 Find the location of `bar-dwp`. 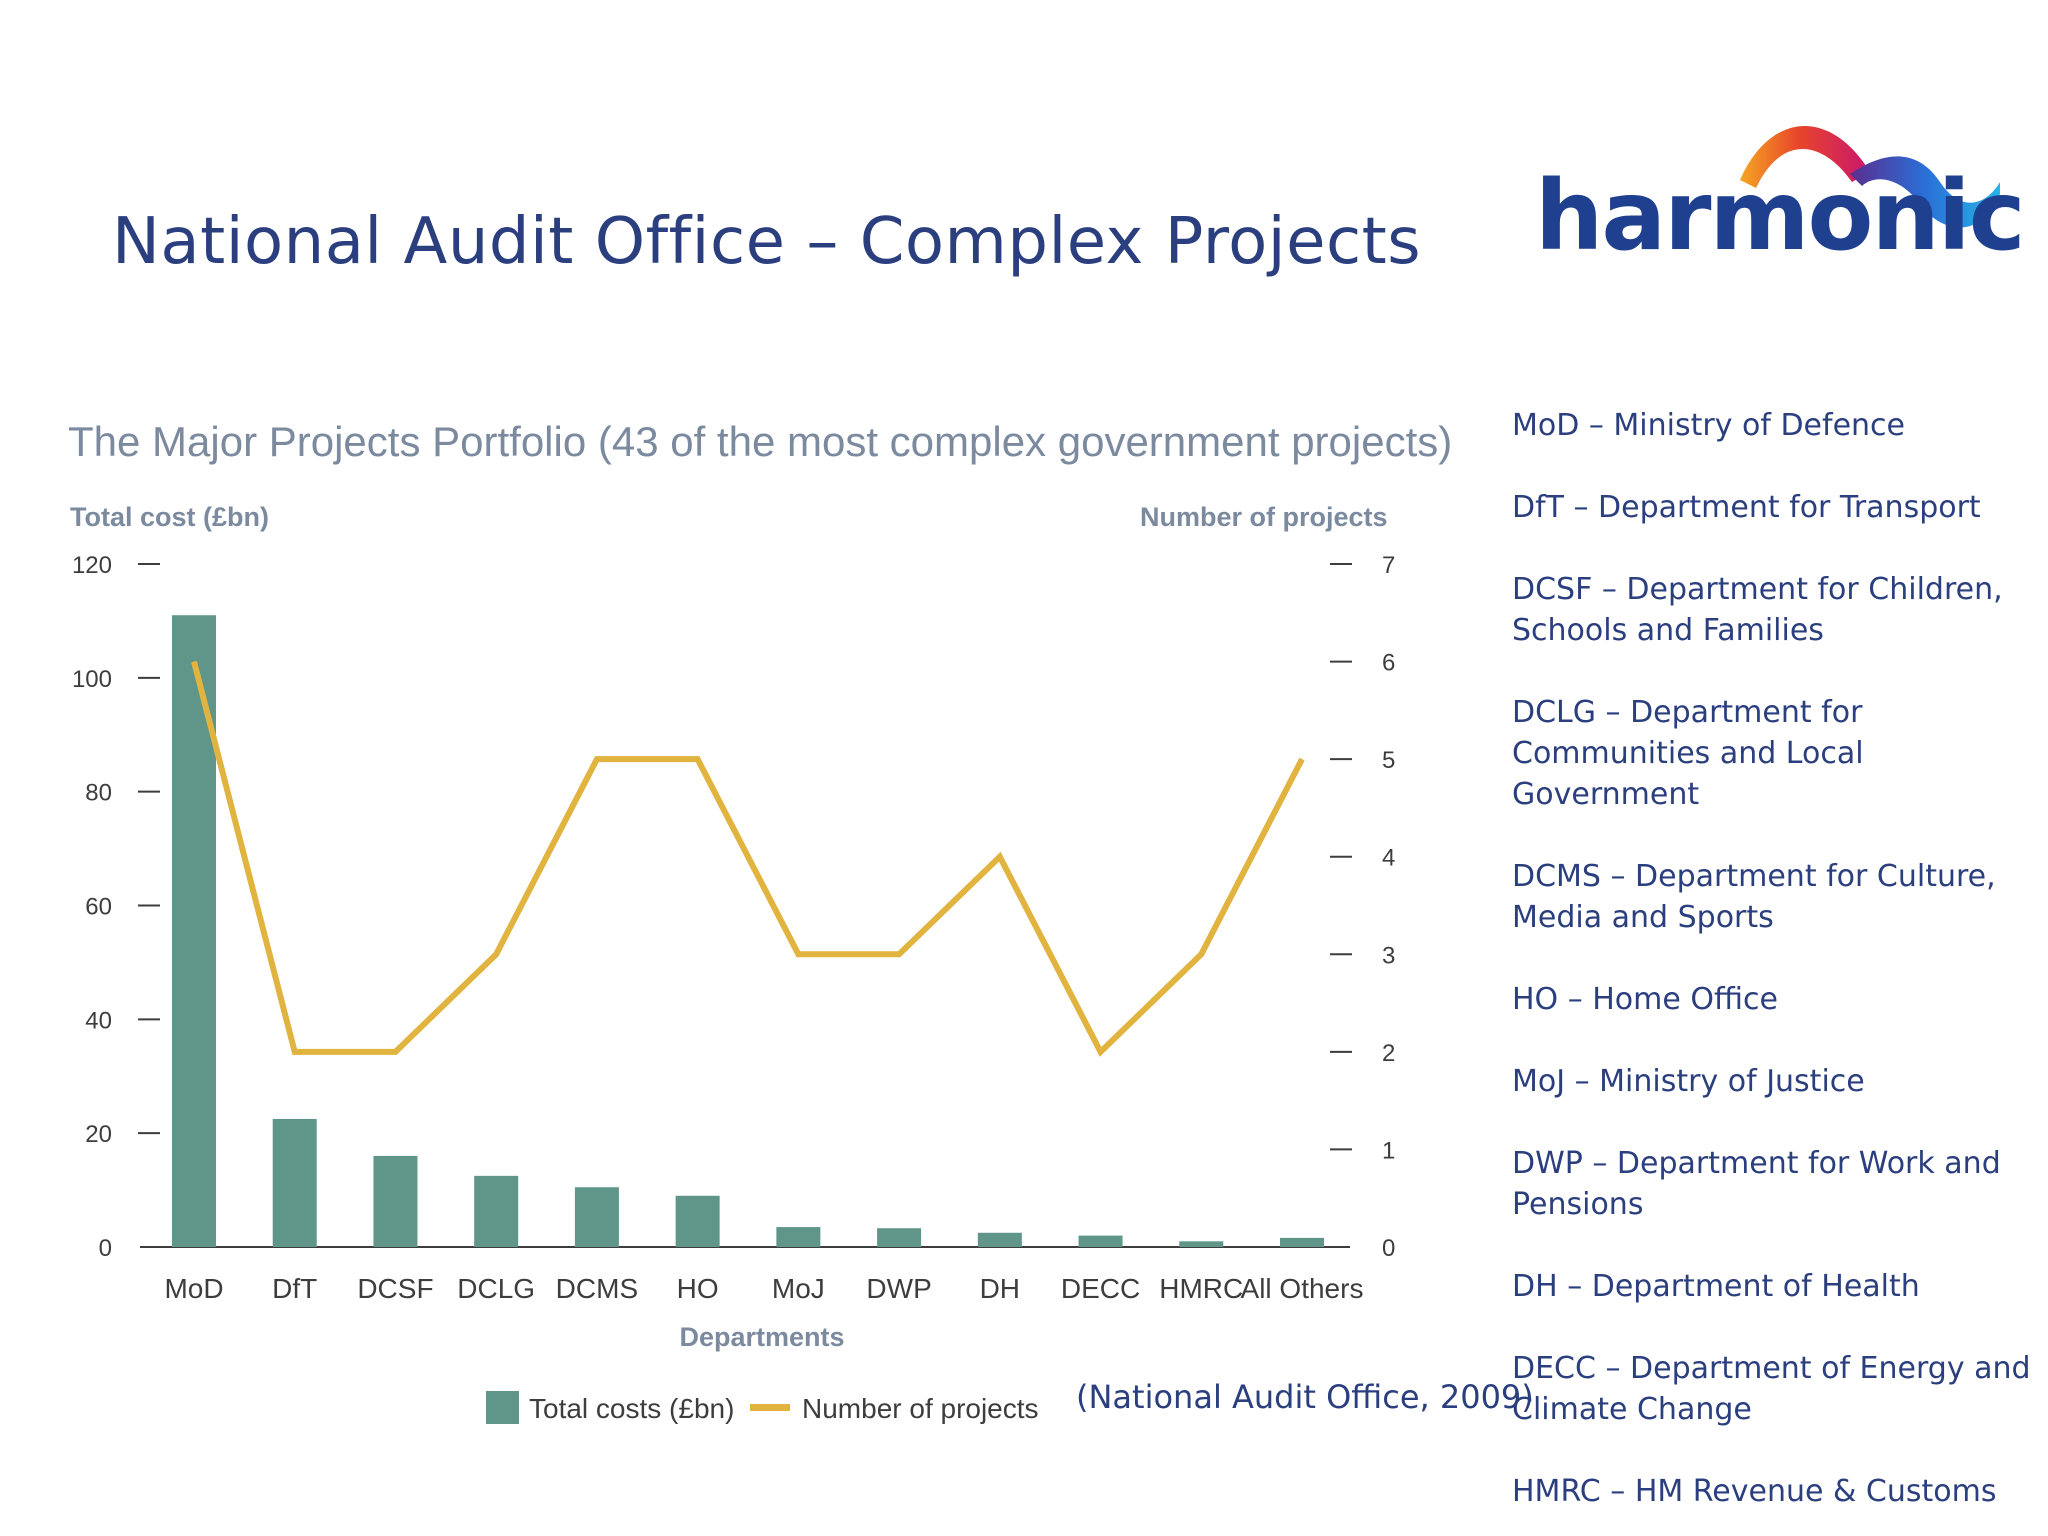

bar-dwp is located at coordinates (899, 1237).